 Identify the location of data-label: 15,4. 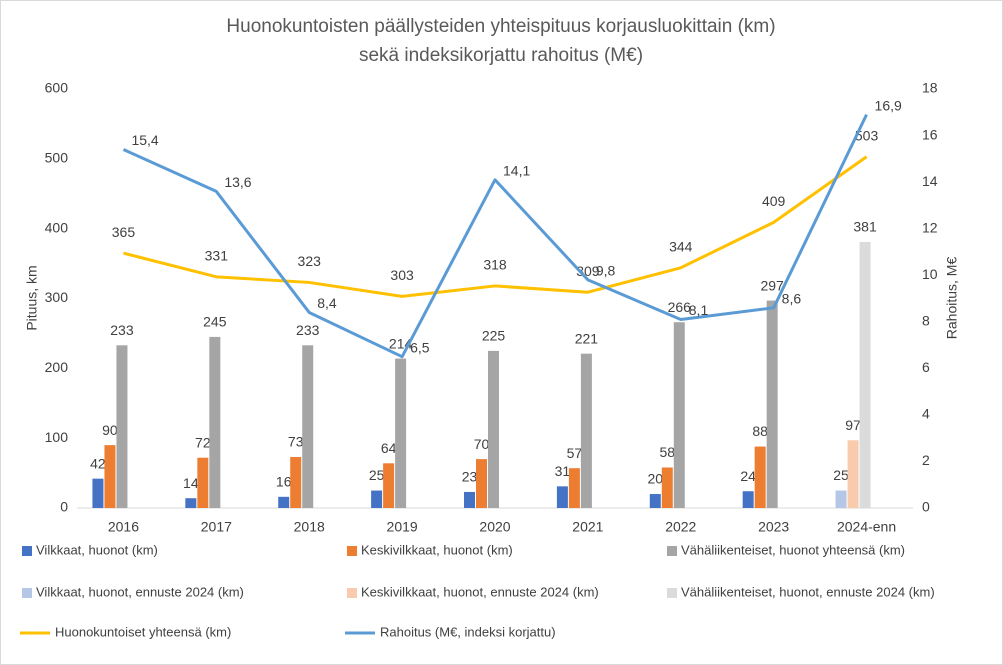
(144, 140).